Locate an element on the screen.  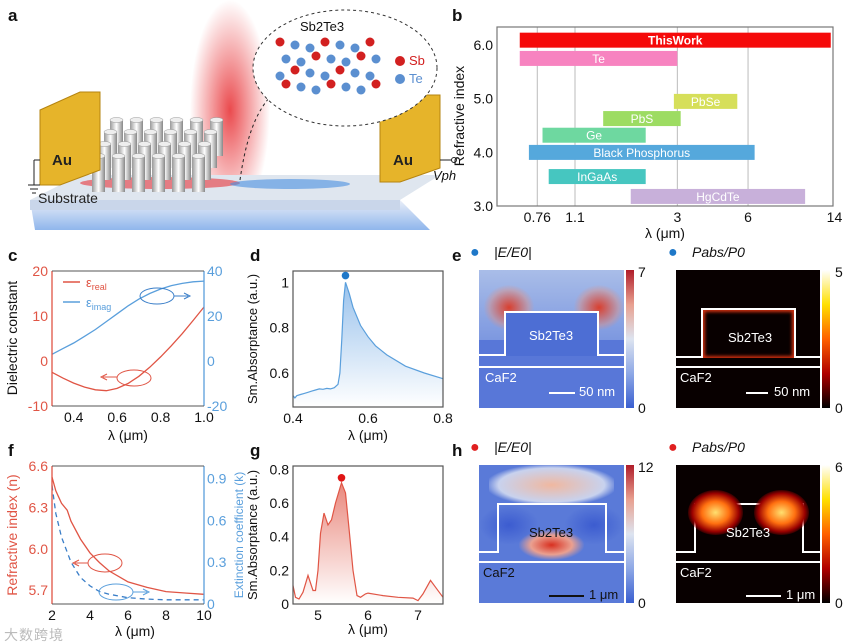
y-axis-label: Sm.Absorptance (a.u.) is located at coordinates (252, 535).